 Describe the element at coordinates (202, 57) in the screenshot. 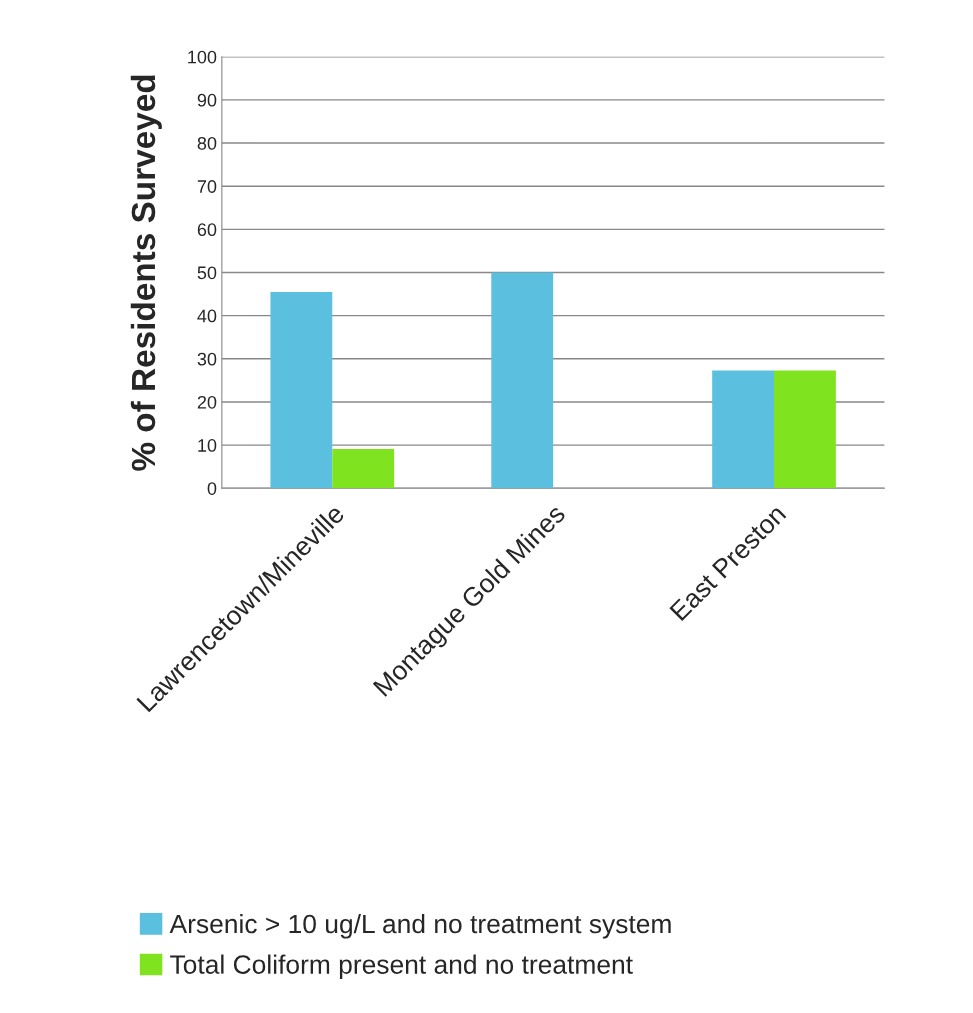

I see `y-tick-label: 100` at that location.